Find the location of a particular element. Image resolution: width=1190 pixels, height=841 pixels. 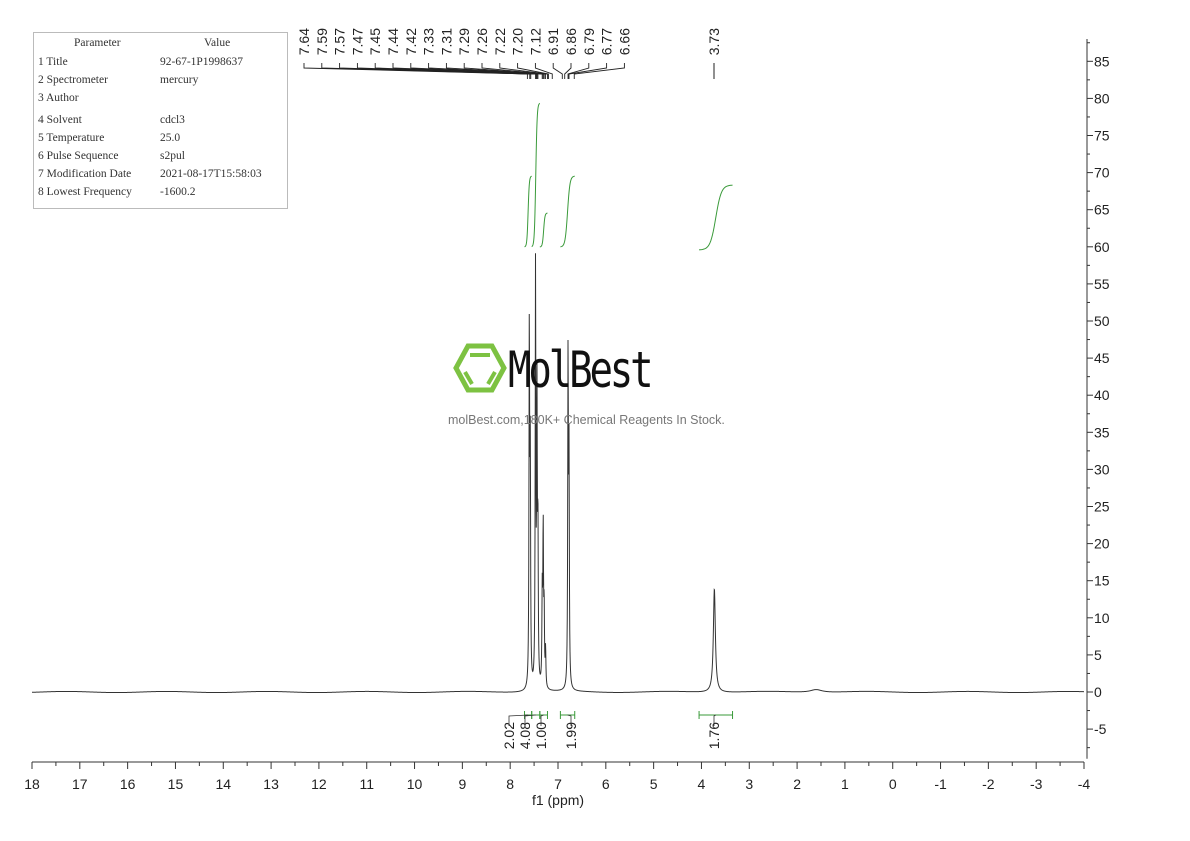

parameter-value: cdcl3 is located at coordinates (172, 120).